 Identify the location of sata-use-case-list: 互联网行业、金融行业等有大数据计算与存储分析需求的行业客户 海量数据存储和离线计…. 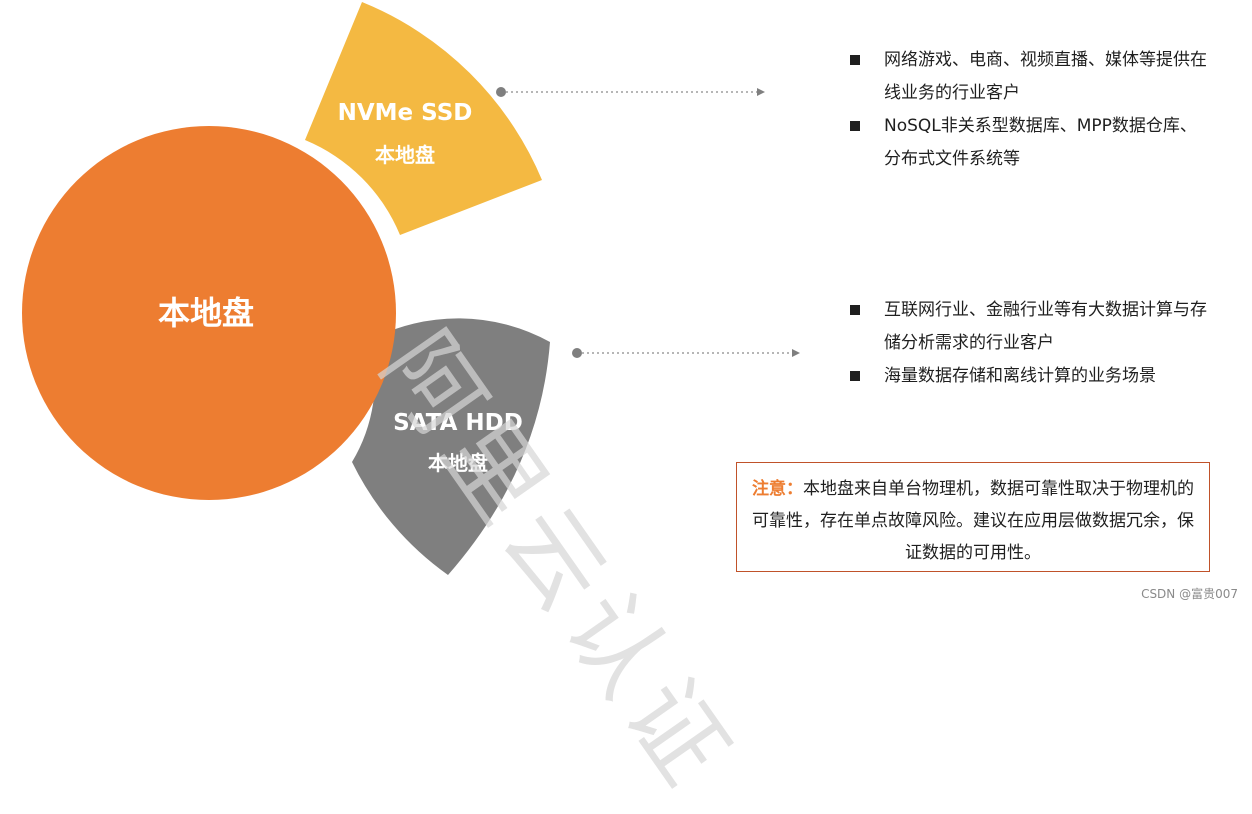
(1033, 343).